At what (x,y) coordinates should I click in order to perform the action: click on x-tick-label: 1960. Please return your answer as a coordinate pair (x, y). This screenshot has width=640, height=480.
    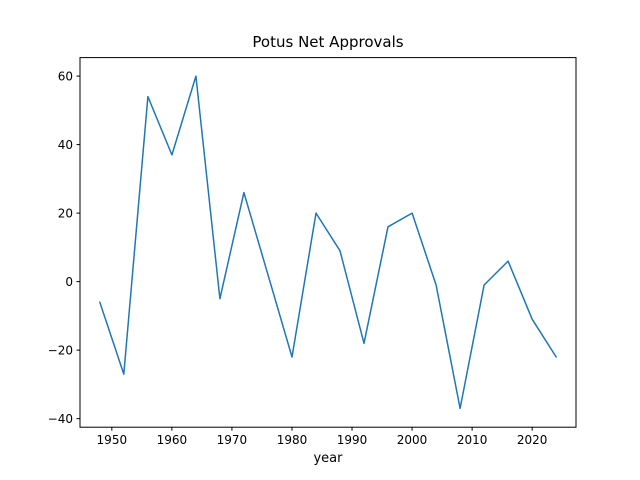
    Looking at the image, I should click on (172, 440).